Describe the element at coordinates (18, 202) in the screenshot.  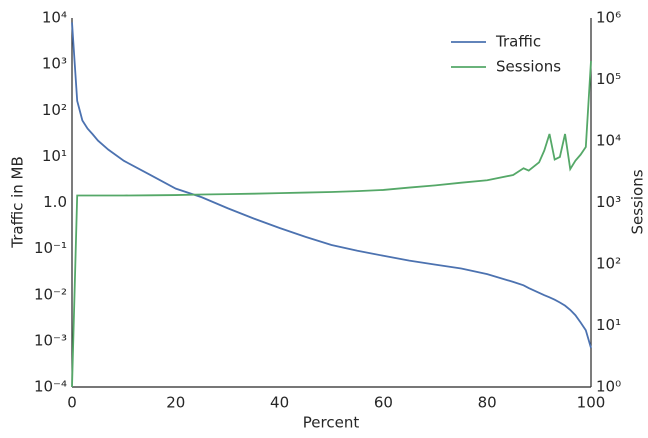
I see `y-axis-label: Traffic in MB` at that location.